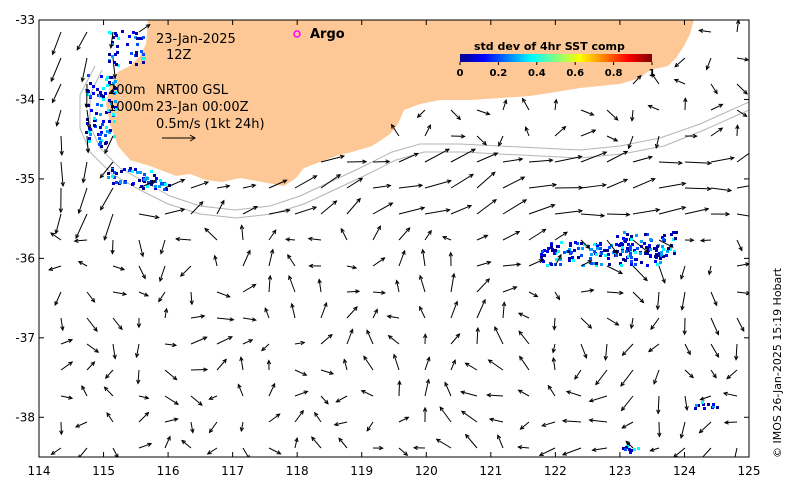  Describe the element at coordinates (499, 73) in the screenshot. I see `colorbar-tick-label: 0.2` at that location.